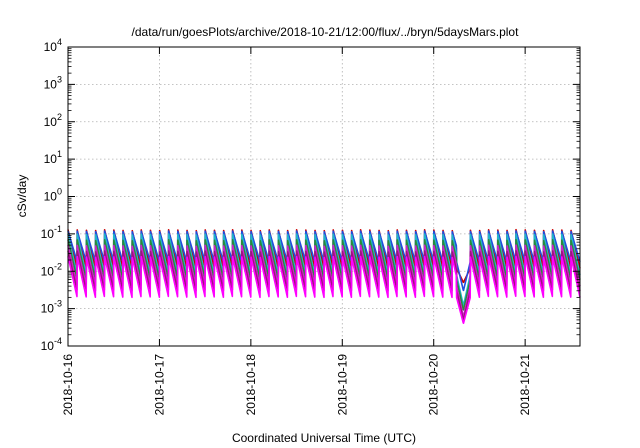 The height and width of the screenshot is (448, 640). I want to click on y-tick-label: 10⁻¹, so click(51, 232).